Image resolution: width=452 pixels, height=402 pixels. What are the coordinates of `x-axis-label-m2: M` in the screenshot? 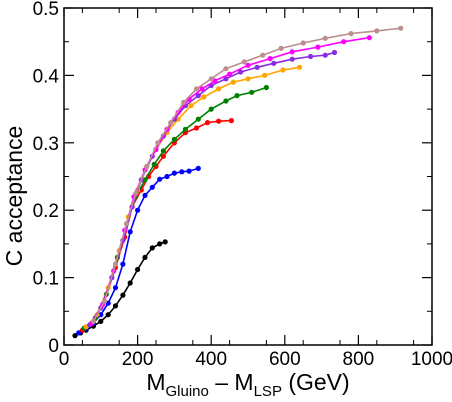 It's located at (243, 382).